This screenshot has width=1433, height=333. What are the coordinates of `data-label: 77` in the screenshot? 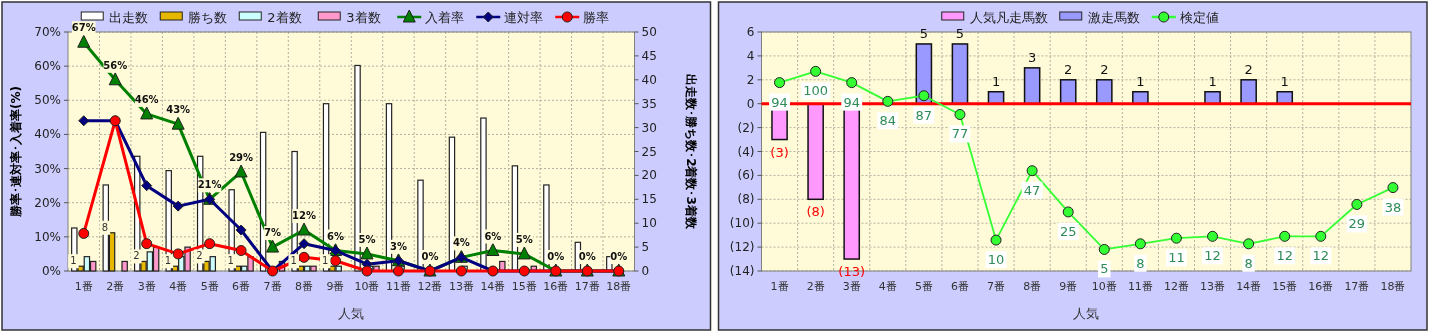 It's located at (960, 134).